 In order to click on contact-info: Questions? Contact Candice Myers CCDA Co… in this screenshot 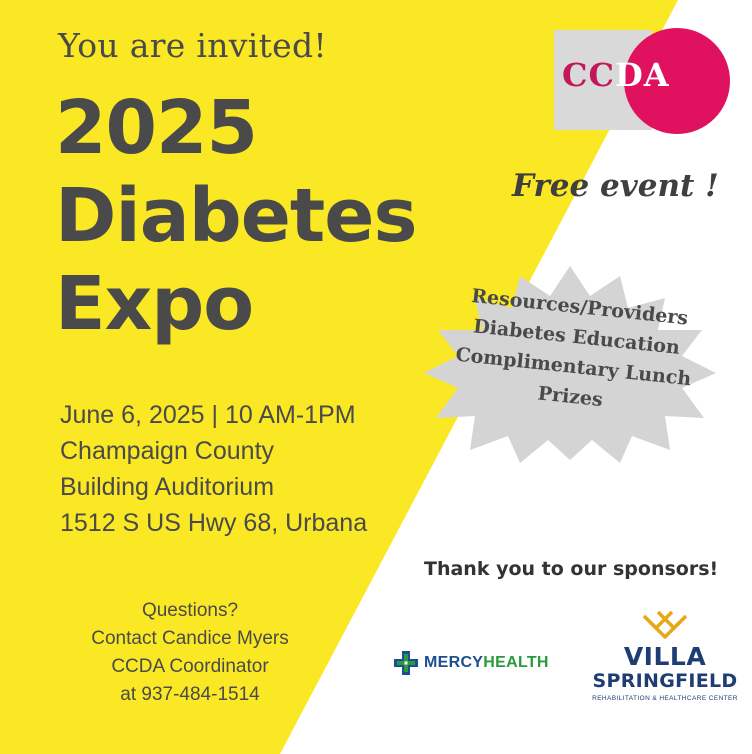, I will do `click(190, 653)`.